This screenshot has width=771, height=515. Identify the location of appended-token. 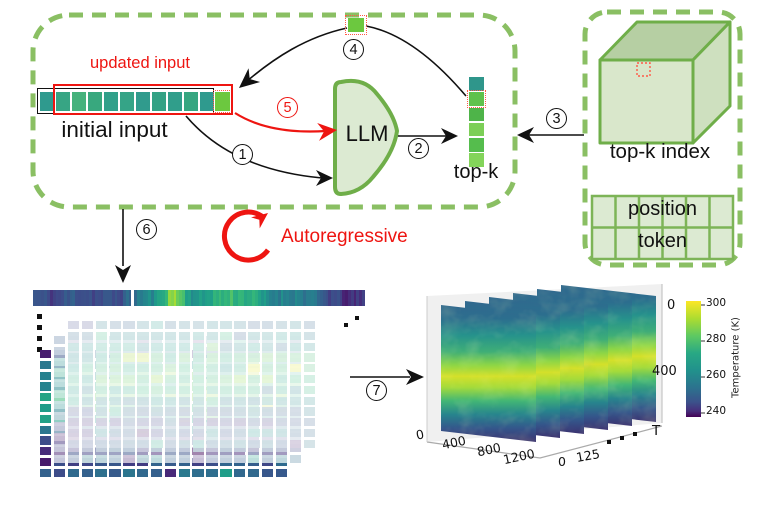
(222, 101).